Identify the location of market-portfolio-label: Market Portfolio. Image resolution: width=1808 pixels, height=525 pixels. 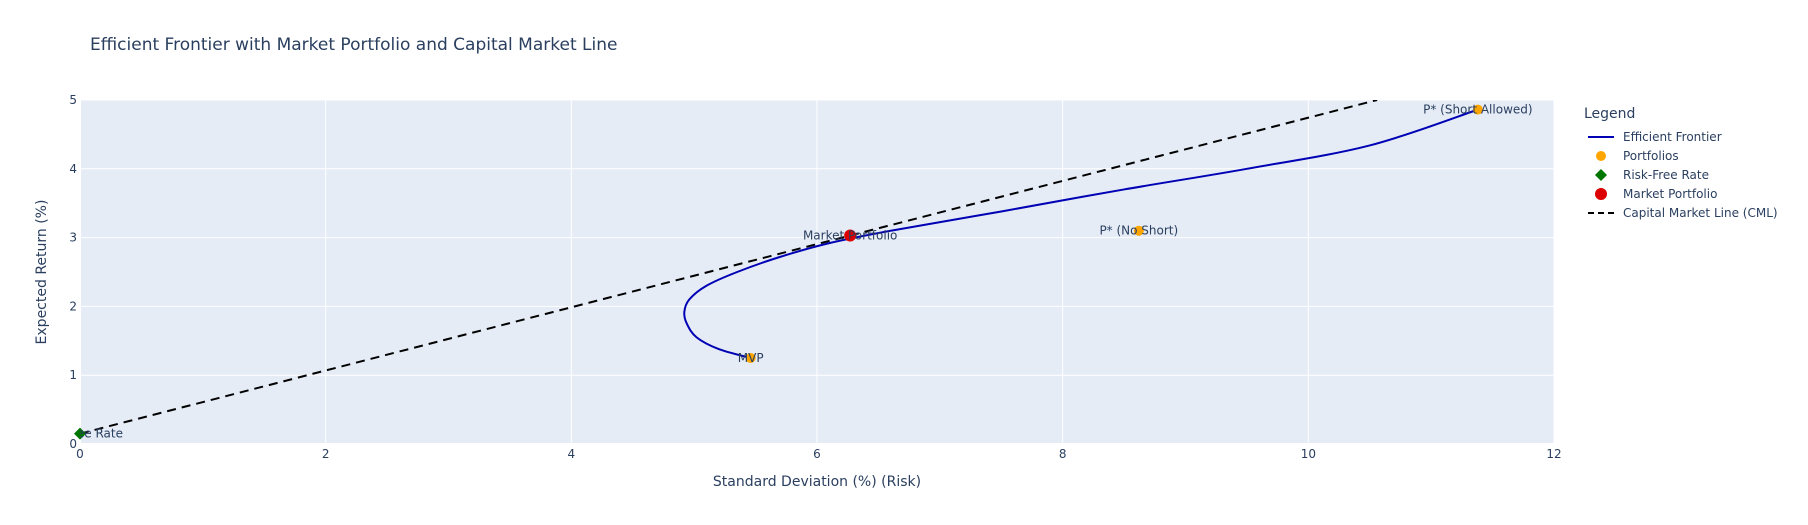
(850, 236).